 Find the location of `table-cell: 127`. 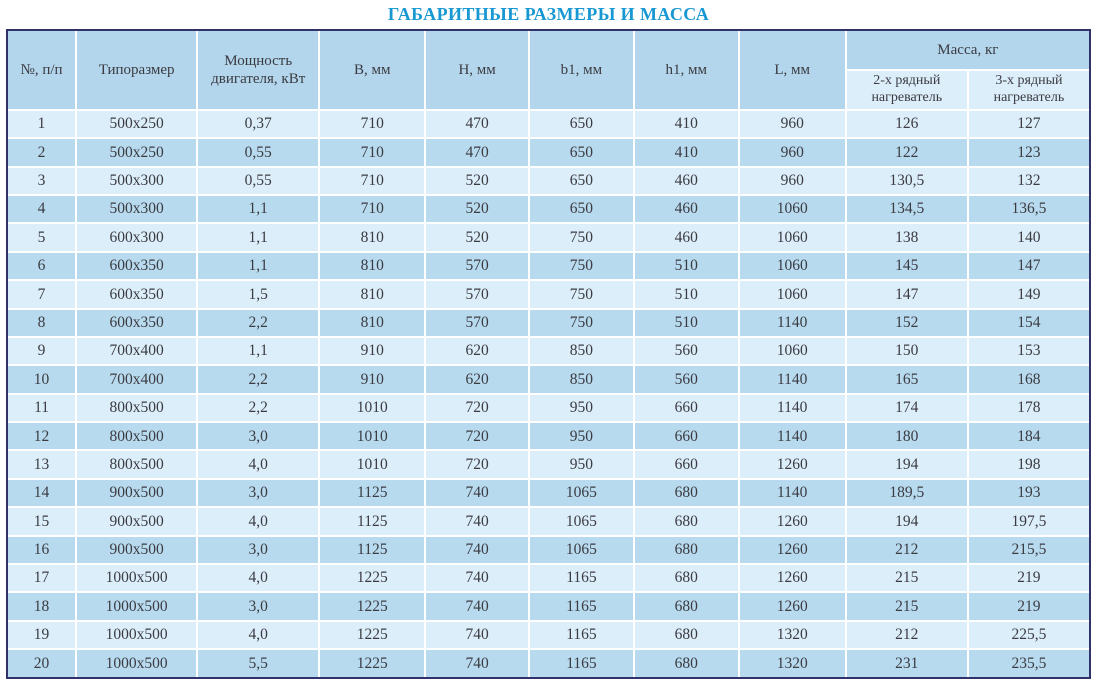

table-cell: 127 is located at coordinates (1027, 124).